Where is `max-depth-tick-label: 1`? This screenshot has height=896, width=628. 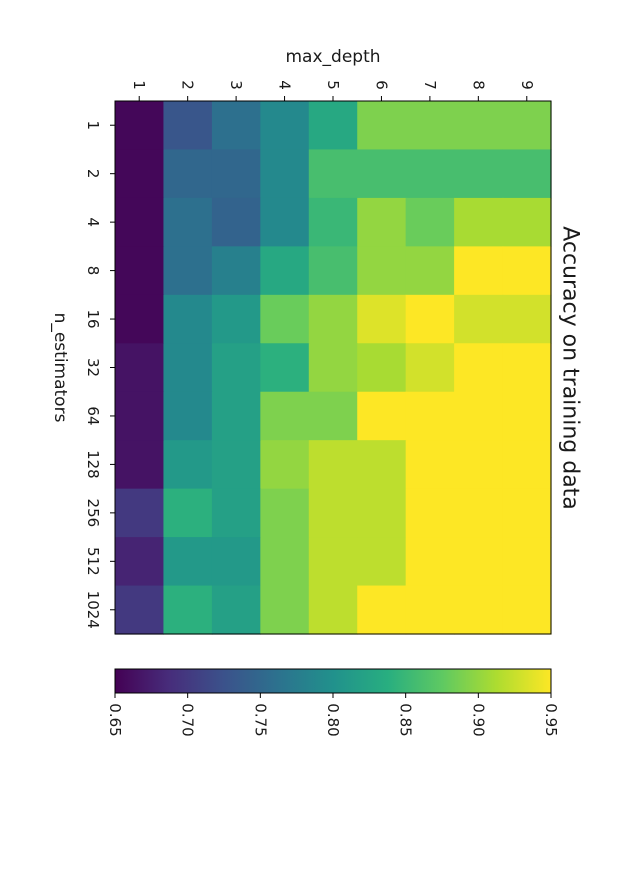
max-depth-tick-label: 1 is located at coordinates (139, 85).